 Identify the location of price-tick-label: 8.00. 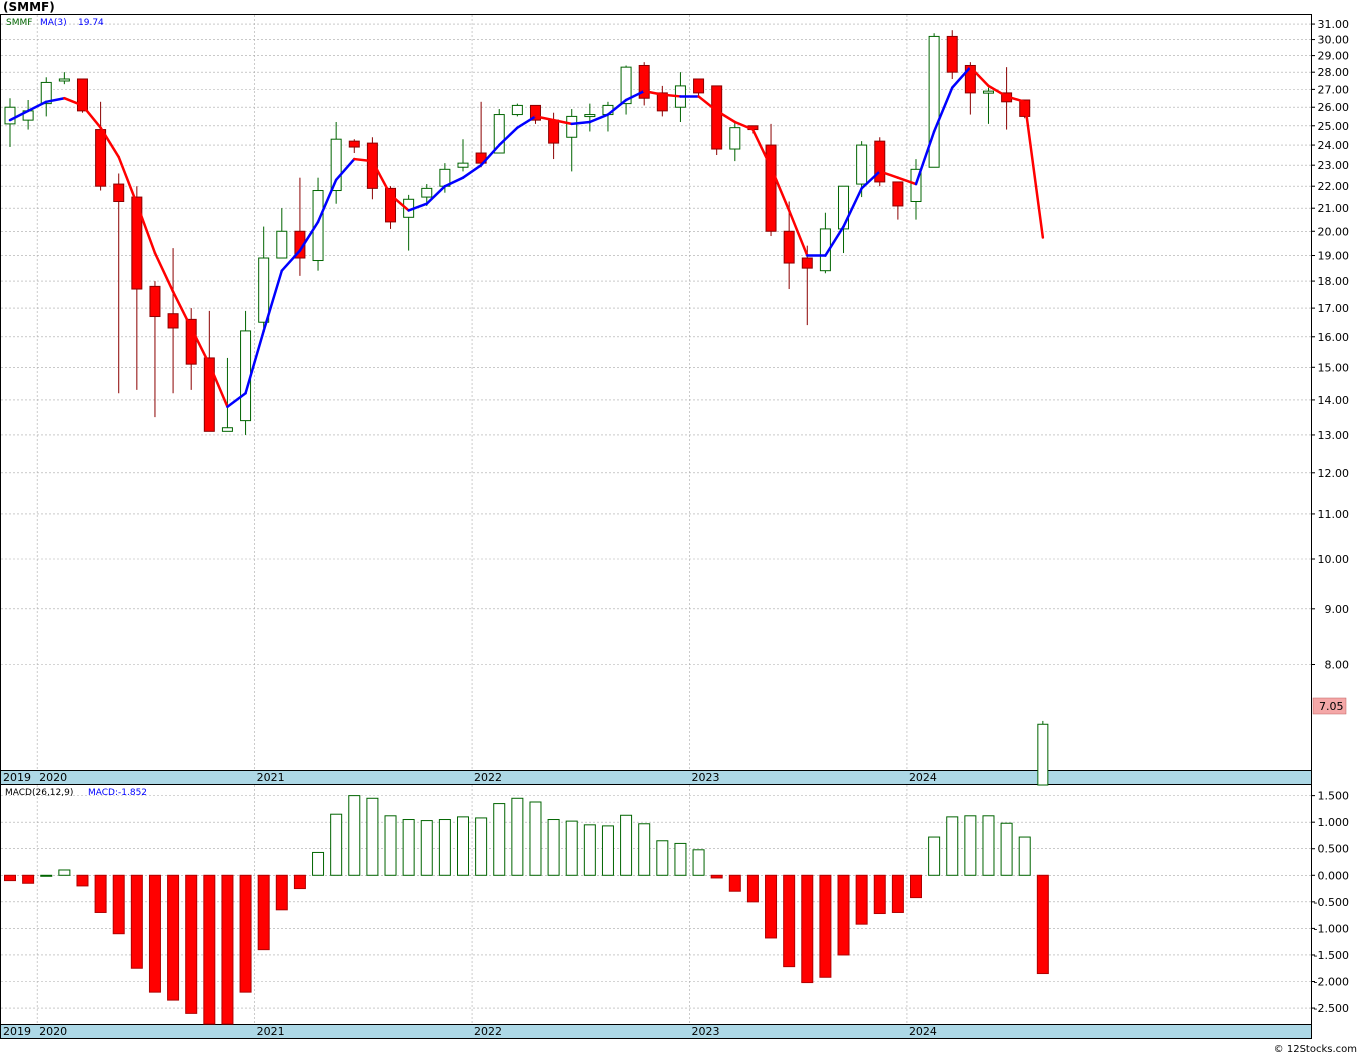
(1337, 664).